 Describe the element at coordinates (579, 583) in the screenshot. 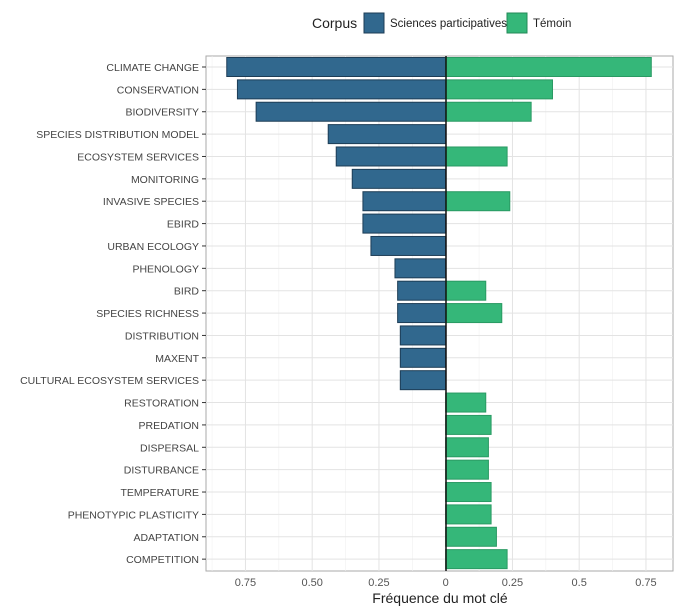

I see `x-tick-label: 0.5` at that location.